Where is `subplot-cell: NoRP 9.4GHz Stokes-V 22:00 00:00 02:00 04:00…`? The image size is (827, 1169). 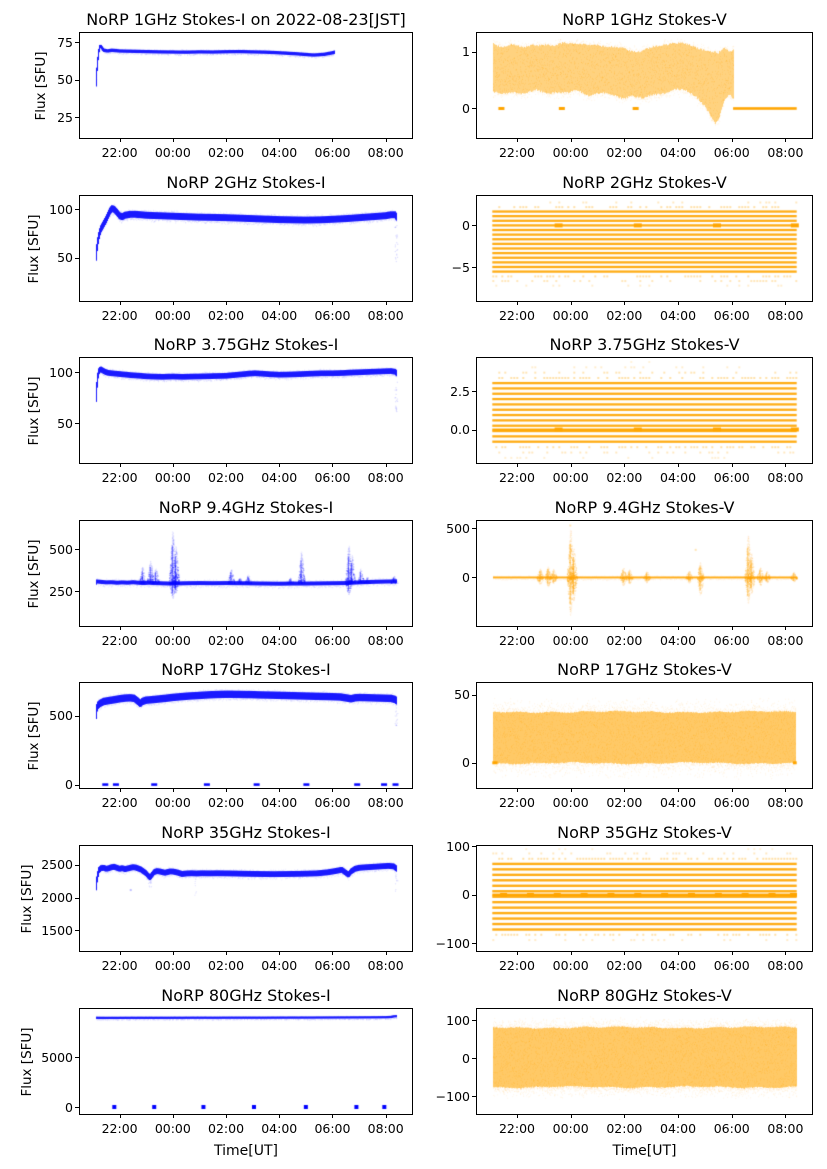
subplot-cell: NoRP 9.4GHz Stokes-V 22:00 00:00 02:00 04:00… is located at coordinates (620, 569).